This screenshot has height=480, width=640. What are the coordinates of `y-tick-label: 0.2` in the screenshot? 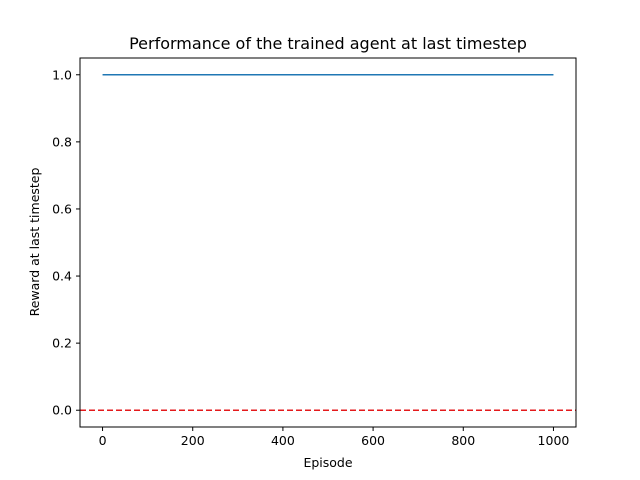 It's located at (62, 343).